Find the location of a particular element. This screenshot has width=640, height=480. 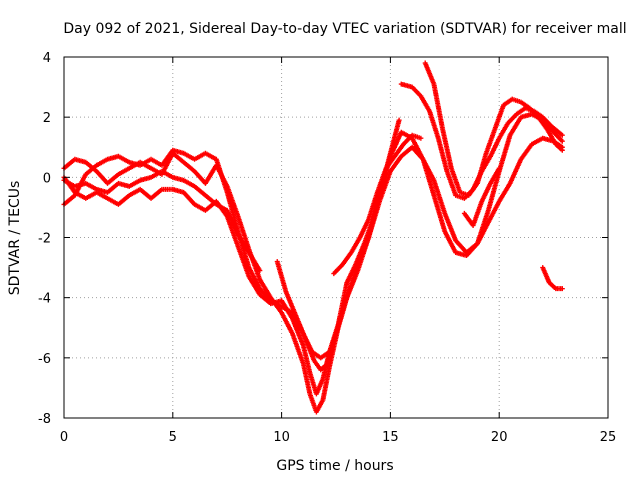

x-tick-label: 25 is located at coordinates (608, 437).